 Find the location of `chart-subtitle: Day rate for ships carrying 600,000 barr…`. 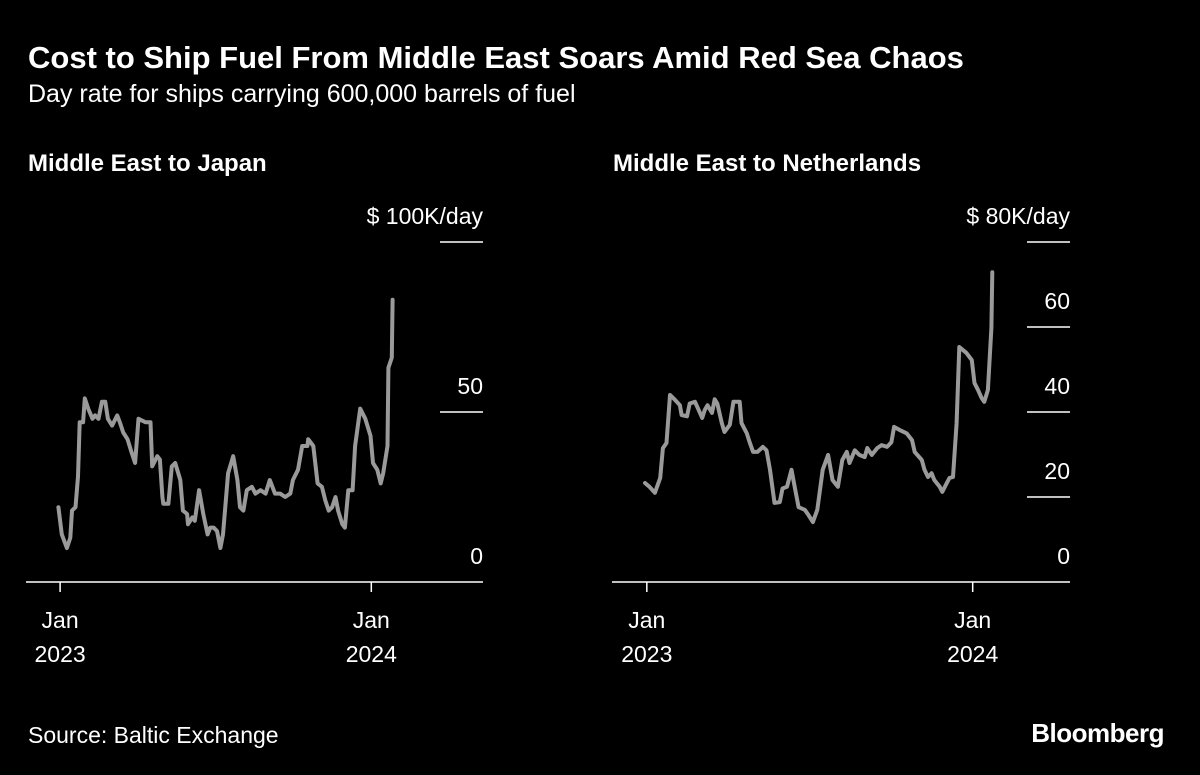

chart-subtitle: Day rate for ships carrying 600,000 barr… is located at coordinates (302, 94).